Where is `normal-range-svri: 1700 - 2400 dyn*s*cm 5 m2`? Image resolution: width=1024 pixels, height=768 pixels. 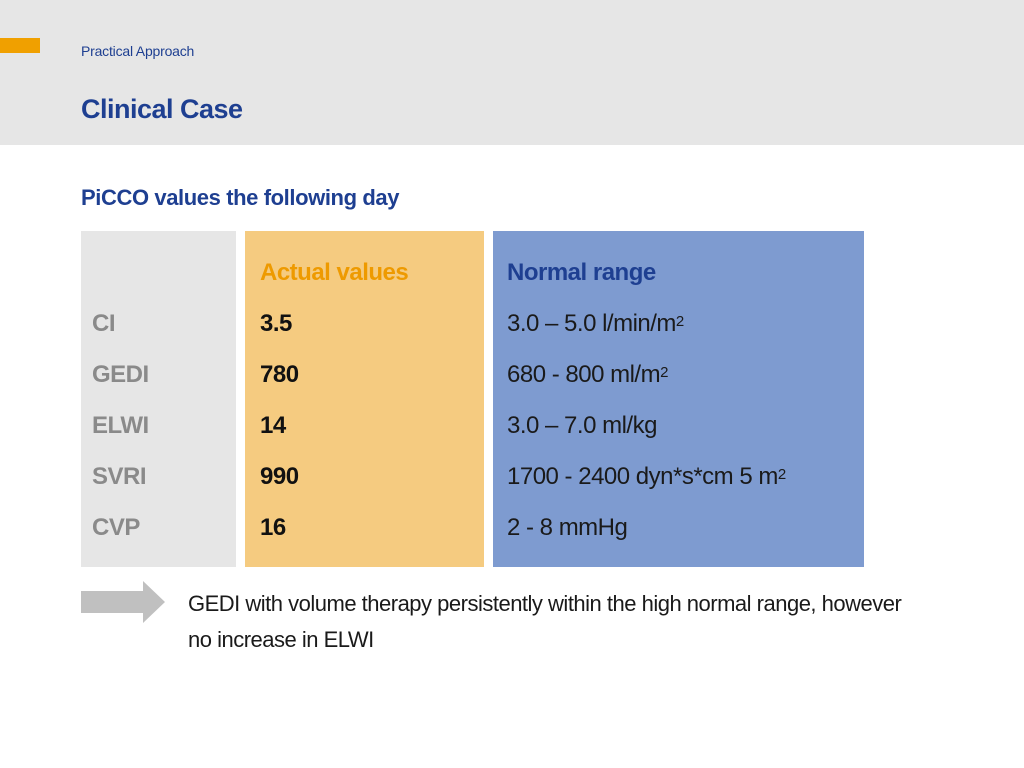
normal-range-svri: 1700 - 2400 dyn*s*cm 5 m2 is located at coordinates (646, 477).